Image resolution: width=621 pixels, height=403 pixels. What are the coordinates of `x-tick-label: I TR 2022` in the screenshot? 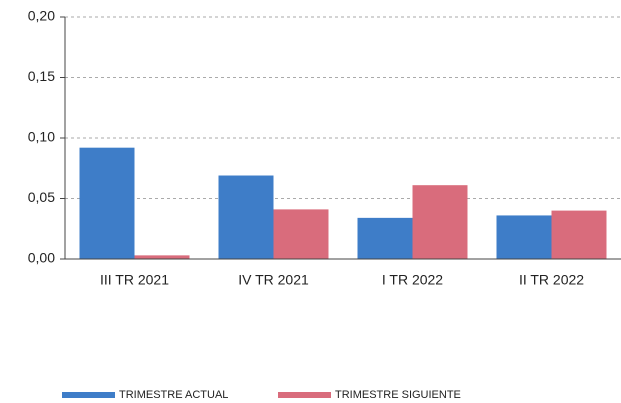 It's located at (412, 280).